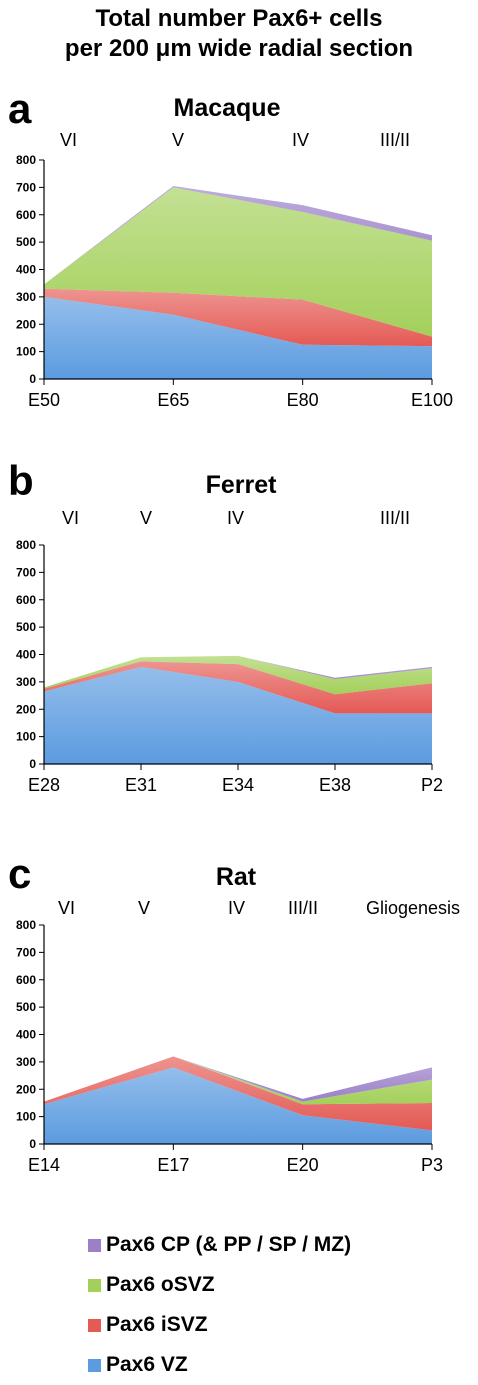  What do you see at coordinates (173, 1165) in the screenshot?
I see `x-tick-label: E17` at bounding box center [173, 1165].